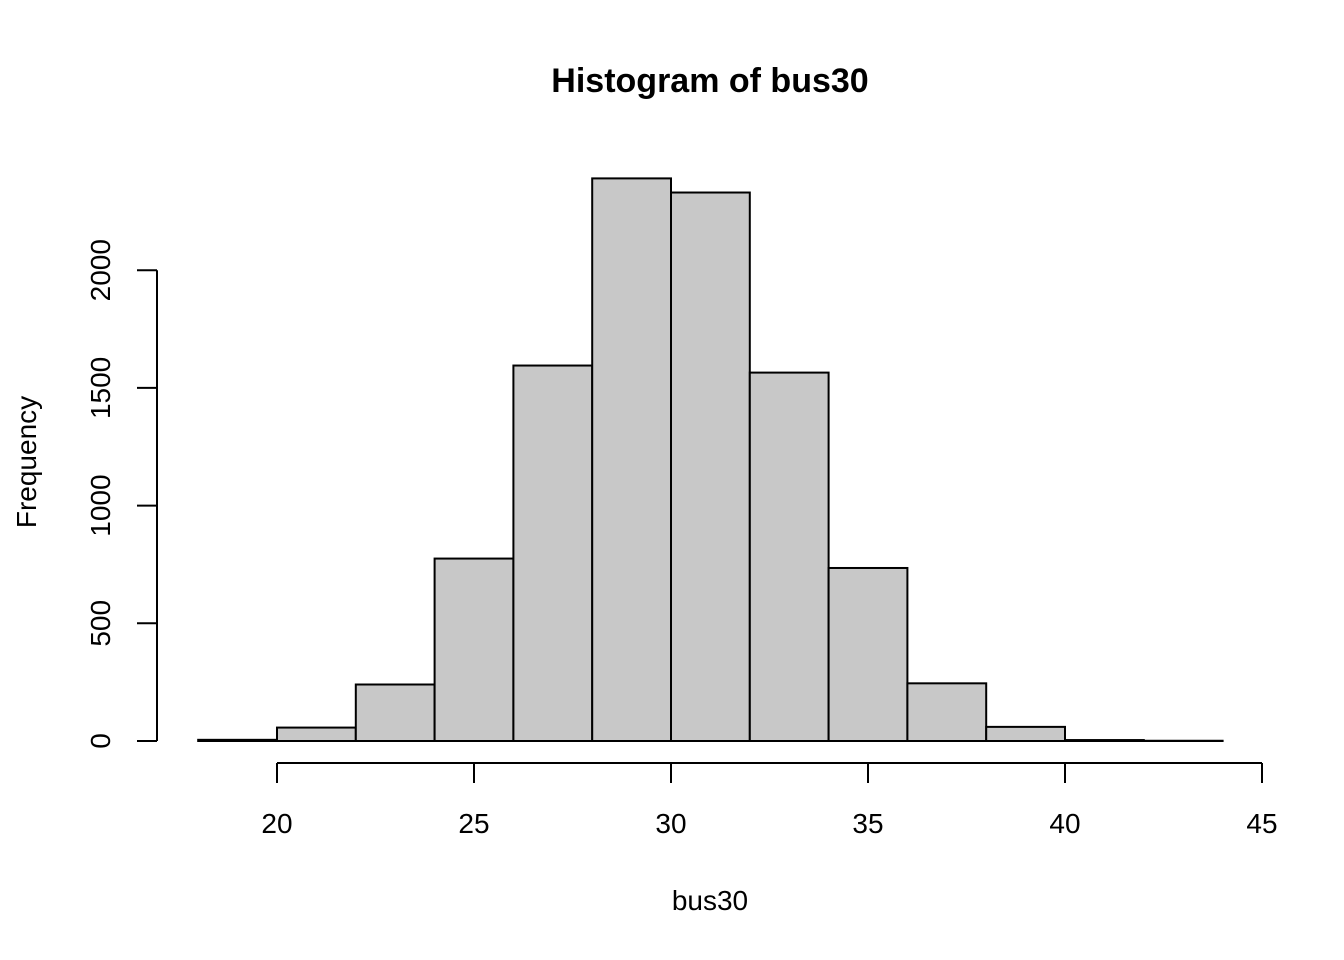  Describe the element at coordinates (100, 388) in the screenshot. I see `y-tick-label: 1500` at that location.